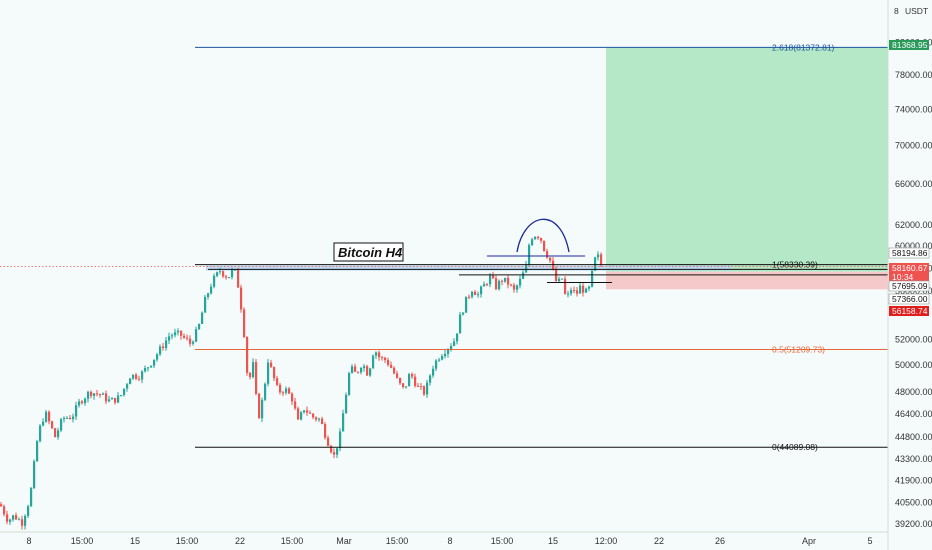  Describe the element at coordinates (659, 541) in the screenshot. I see `x-tick-label: 22` at that location.